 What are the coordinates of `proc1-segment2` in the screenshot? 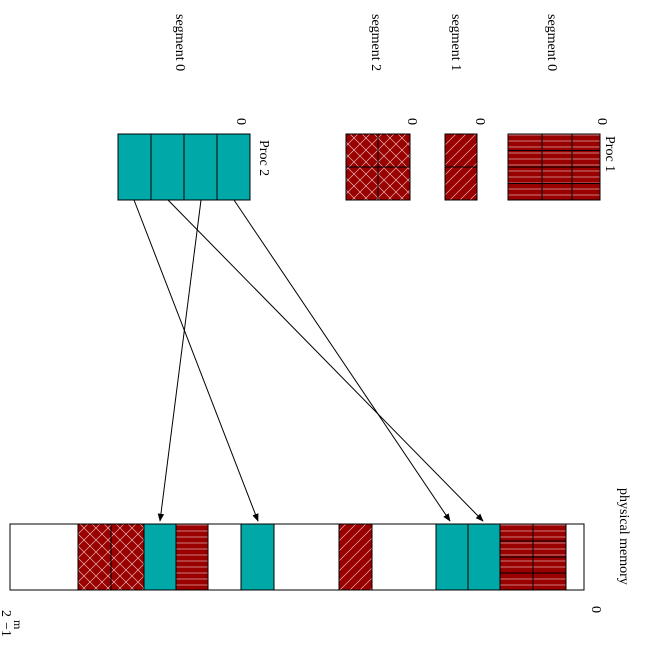 It's located at (378, 167).